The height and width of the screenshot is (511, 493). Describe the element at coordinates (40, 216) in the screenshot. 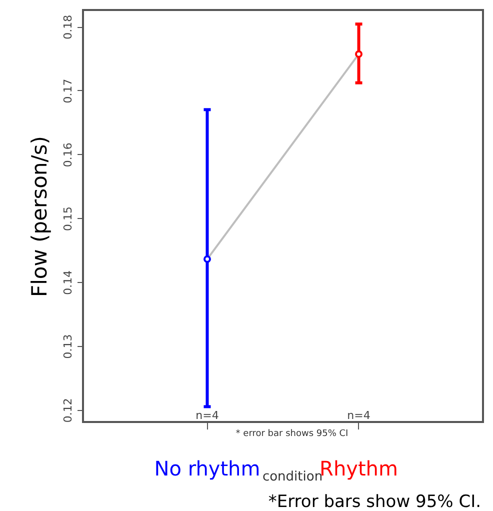

I see `y-axis-title: Flow (person/s)` at that location.